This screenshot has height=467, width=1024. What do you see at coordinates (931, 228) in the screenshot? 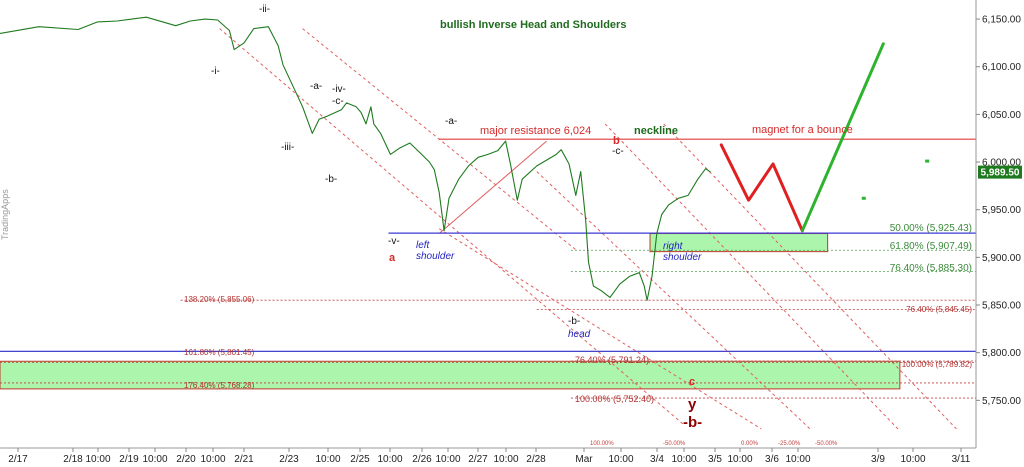
I see `fib-50-label: 50.00% (5,925.43)` at bounding box center [931, 228].